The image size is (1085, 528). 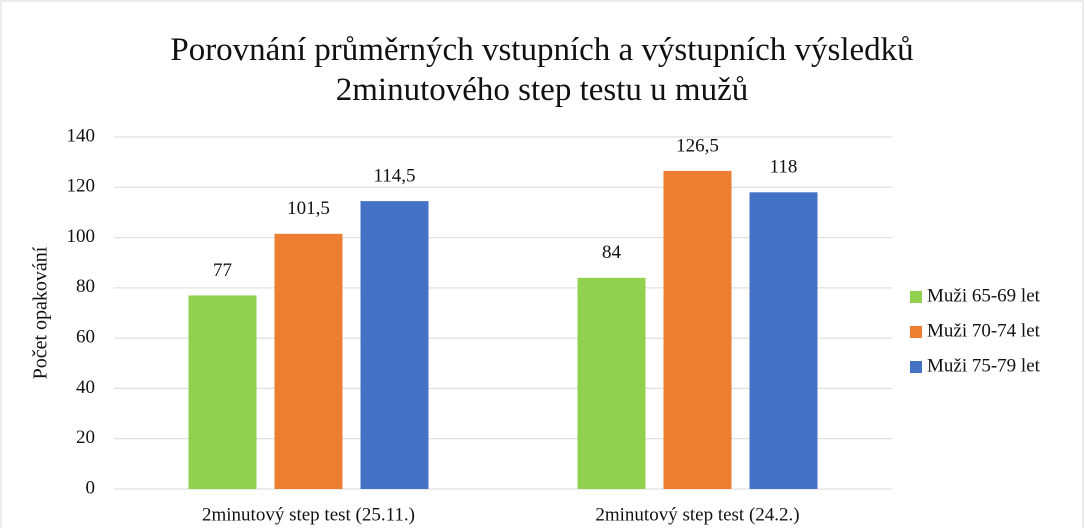 What do you see at coordinates (85, 337) in the screenshot?
I see `y-tick-label: 60` at bounding box center [85, 337].